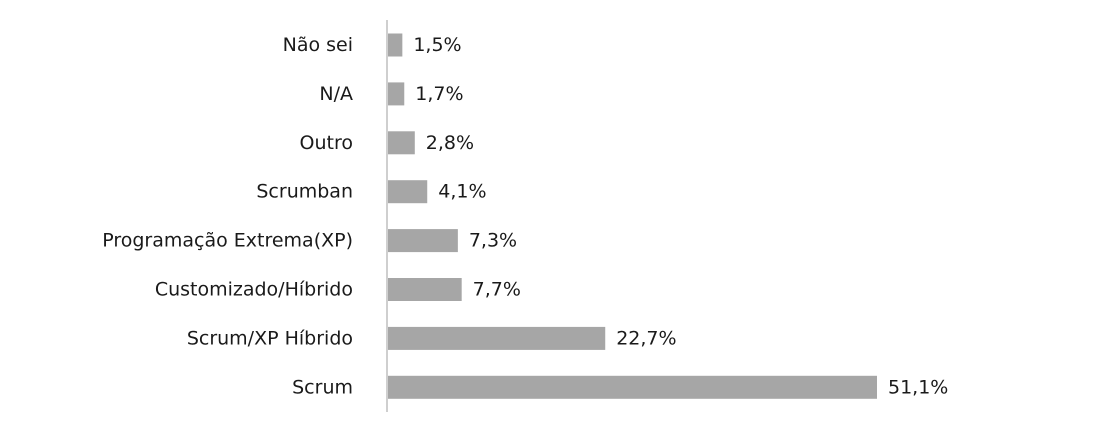 This screenshot has width=1099, height=440. Describe the element at coordinates (318, 45) in the screenshot. I see `category-label: Não sei` at that location.